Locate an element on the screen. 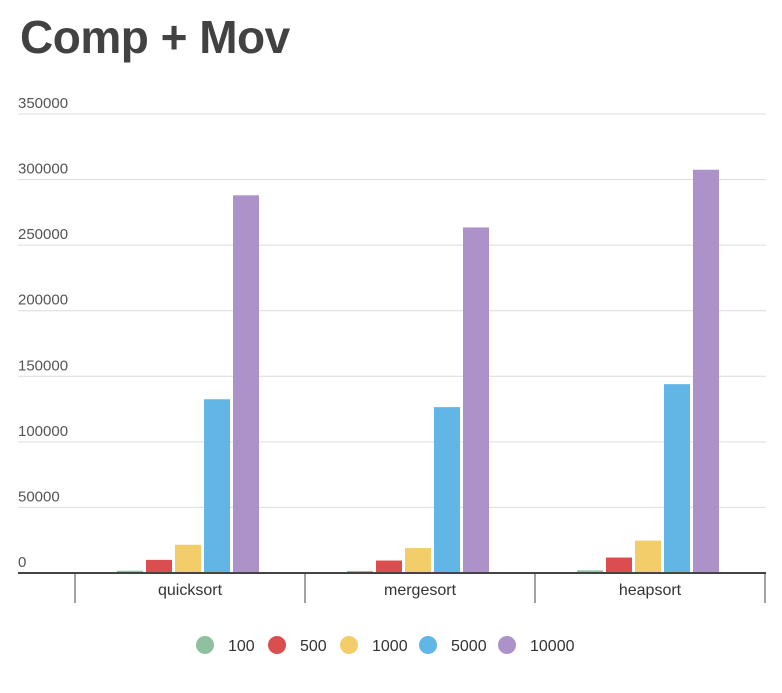 The height and width of the screenshot is (693, 782). y-tick-label: 300000 is located at coordinates (43, 169).